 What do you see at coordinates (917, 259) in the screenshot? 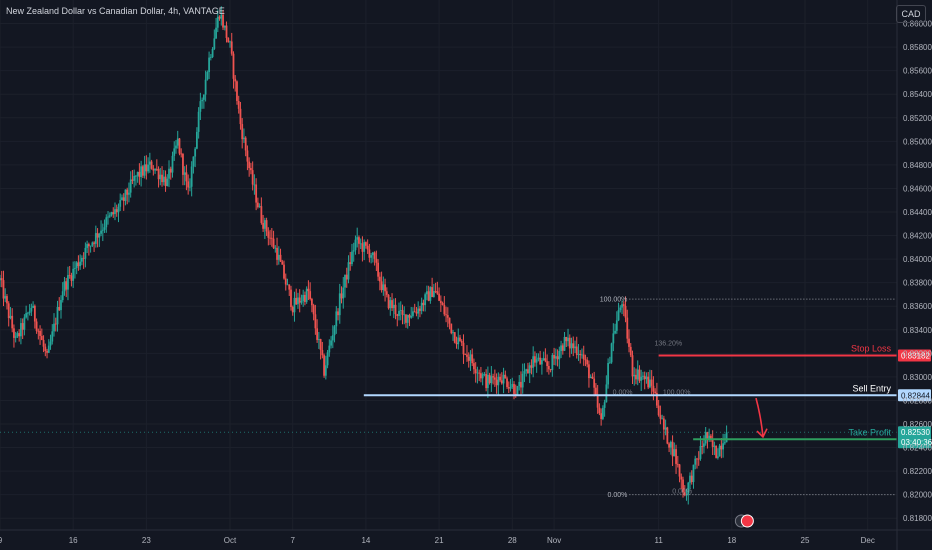
I see `price-tick-label: 0.84000` at bounding box center [917, 259].